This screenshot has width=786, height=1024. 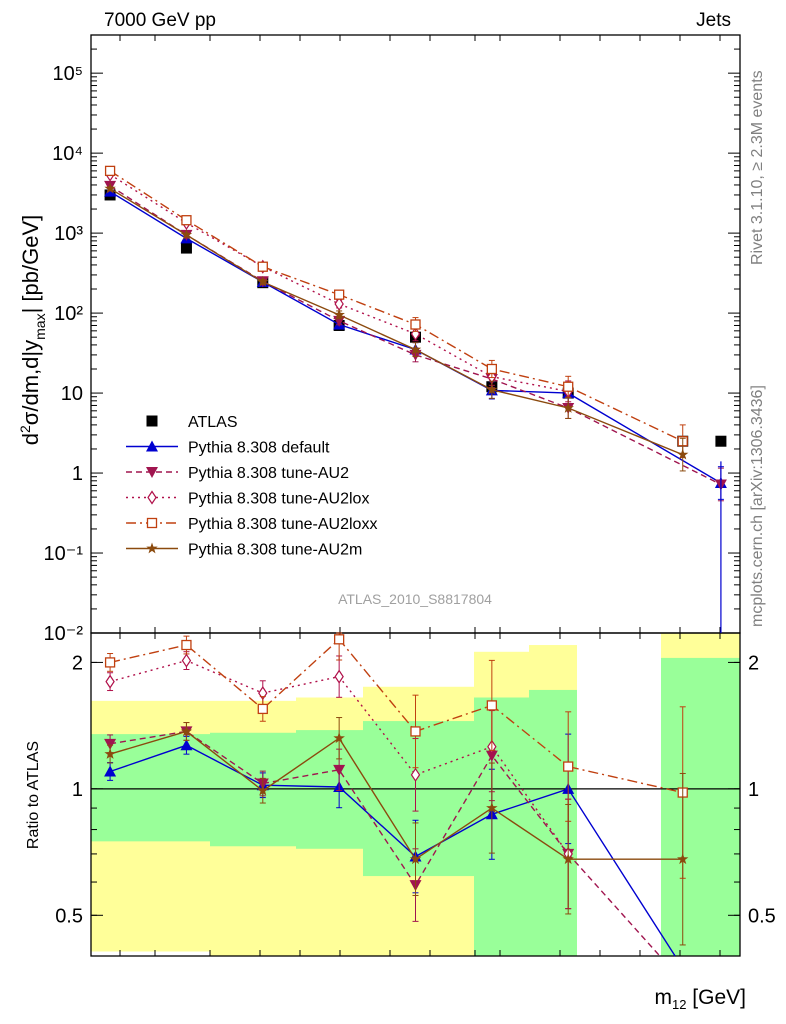 I want to click on legend-entry: Pythia 8.308 tune-AU2lox, so click(x=247, y=499).